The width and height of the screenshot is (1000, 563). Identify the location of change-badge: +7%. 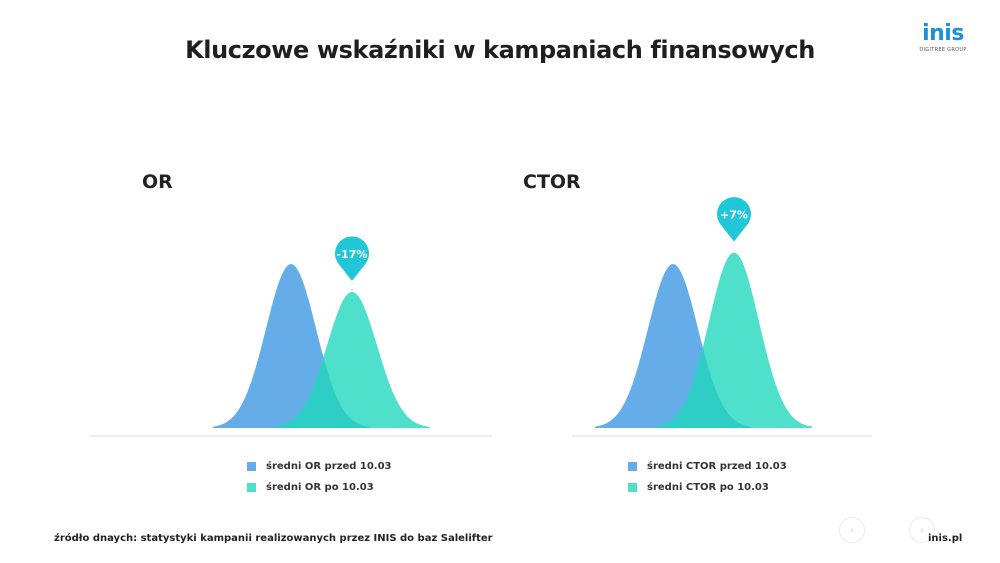
(734, 219).